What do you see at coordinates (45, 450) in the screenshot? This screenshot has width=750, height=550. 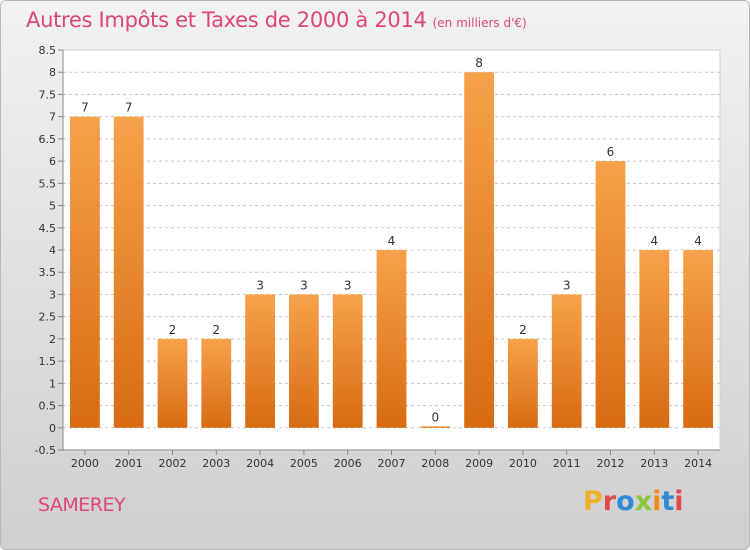 I see `y-tick-label: -0.5` at bounding box center [45, 450].